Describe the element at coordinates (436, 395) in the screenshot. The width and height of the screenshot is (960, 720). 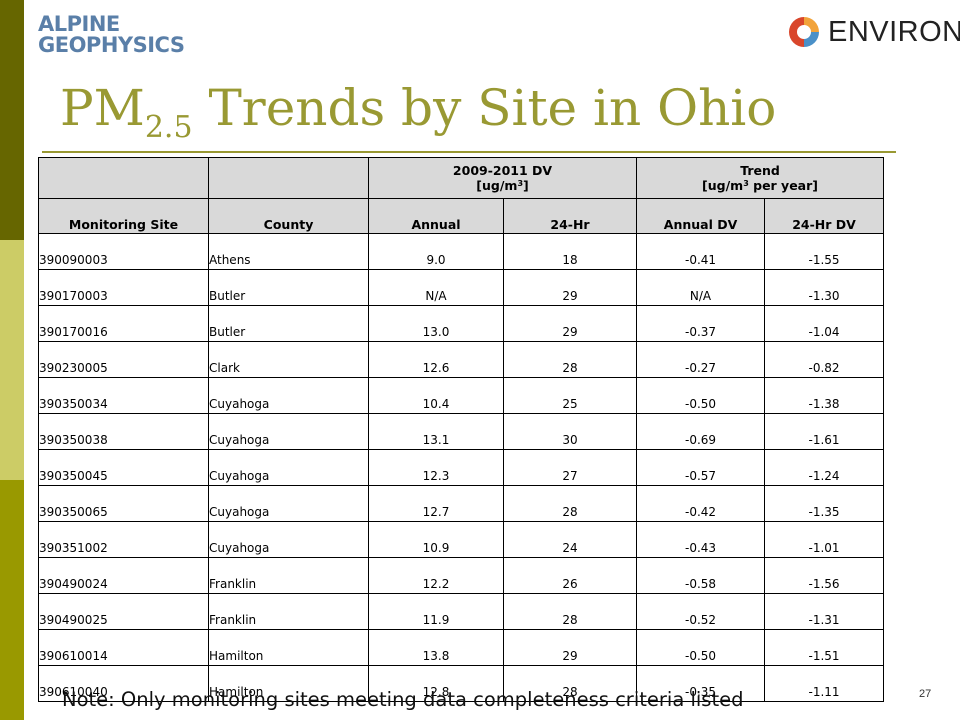
I see `cell-annual-dv-value: 10.4` at that location.